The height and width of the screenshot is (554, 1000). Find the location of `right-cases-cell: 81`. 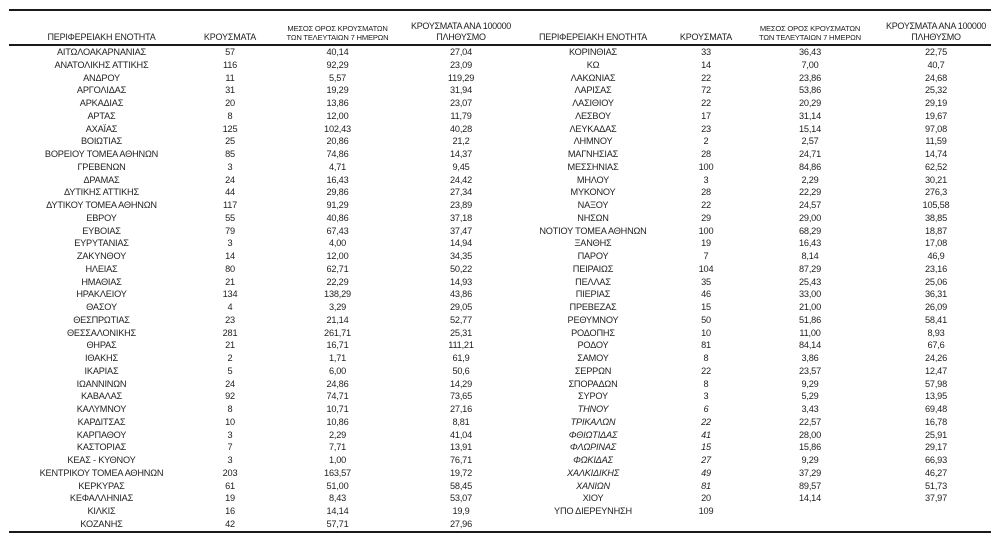

right-cases-cell: 81 is located at coordinates (706, 345).